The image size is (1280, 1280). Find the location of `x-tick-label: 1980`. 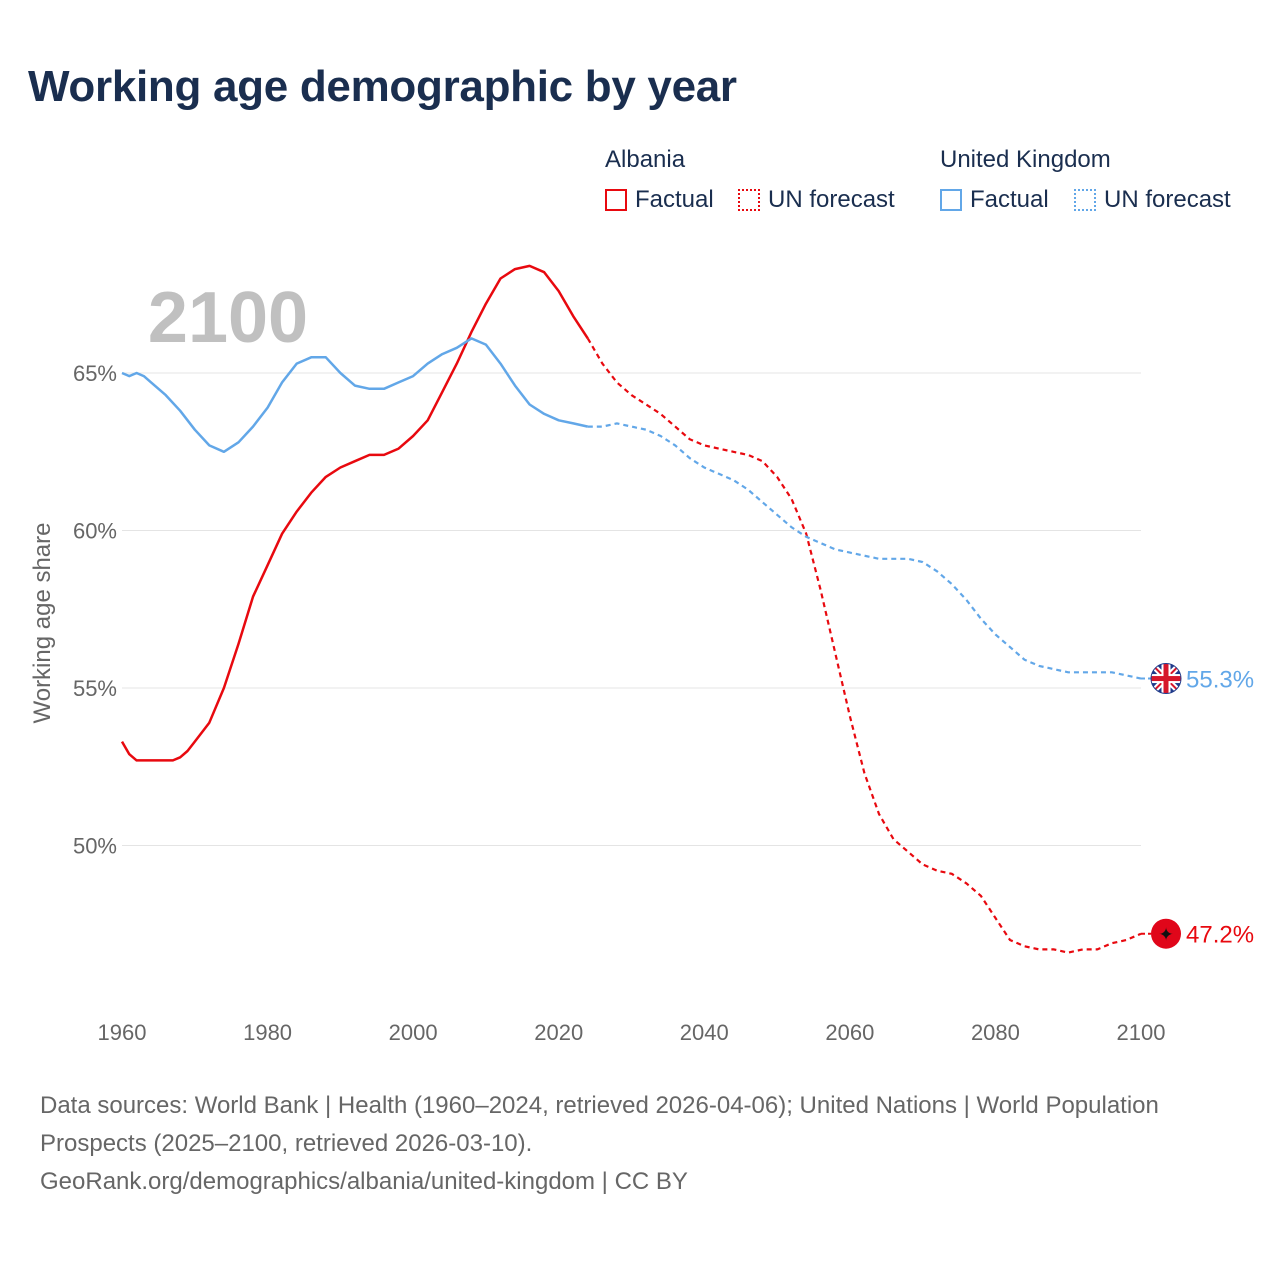

x-tick-label: 1980 is located at coordinates (267, 1032).